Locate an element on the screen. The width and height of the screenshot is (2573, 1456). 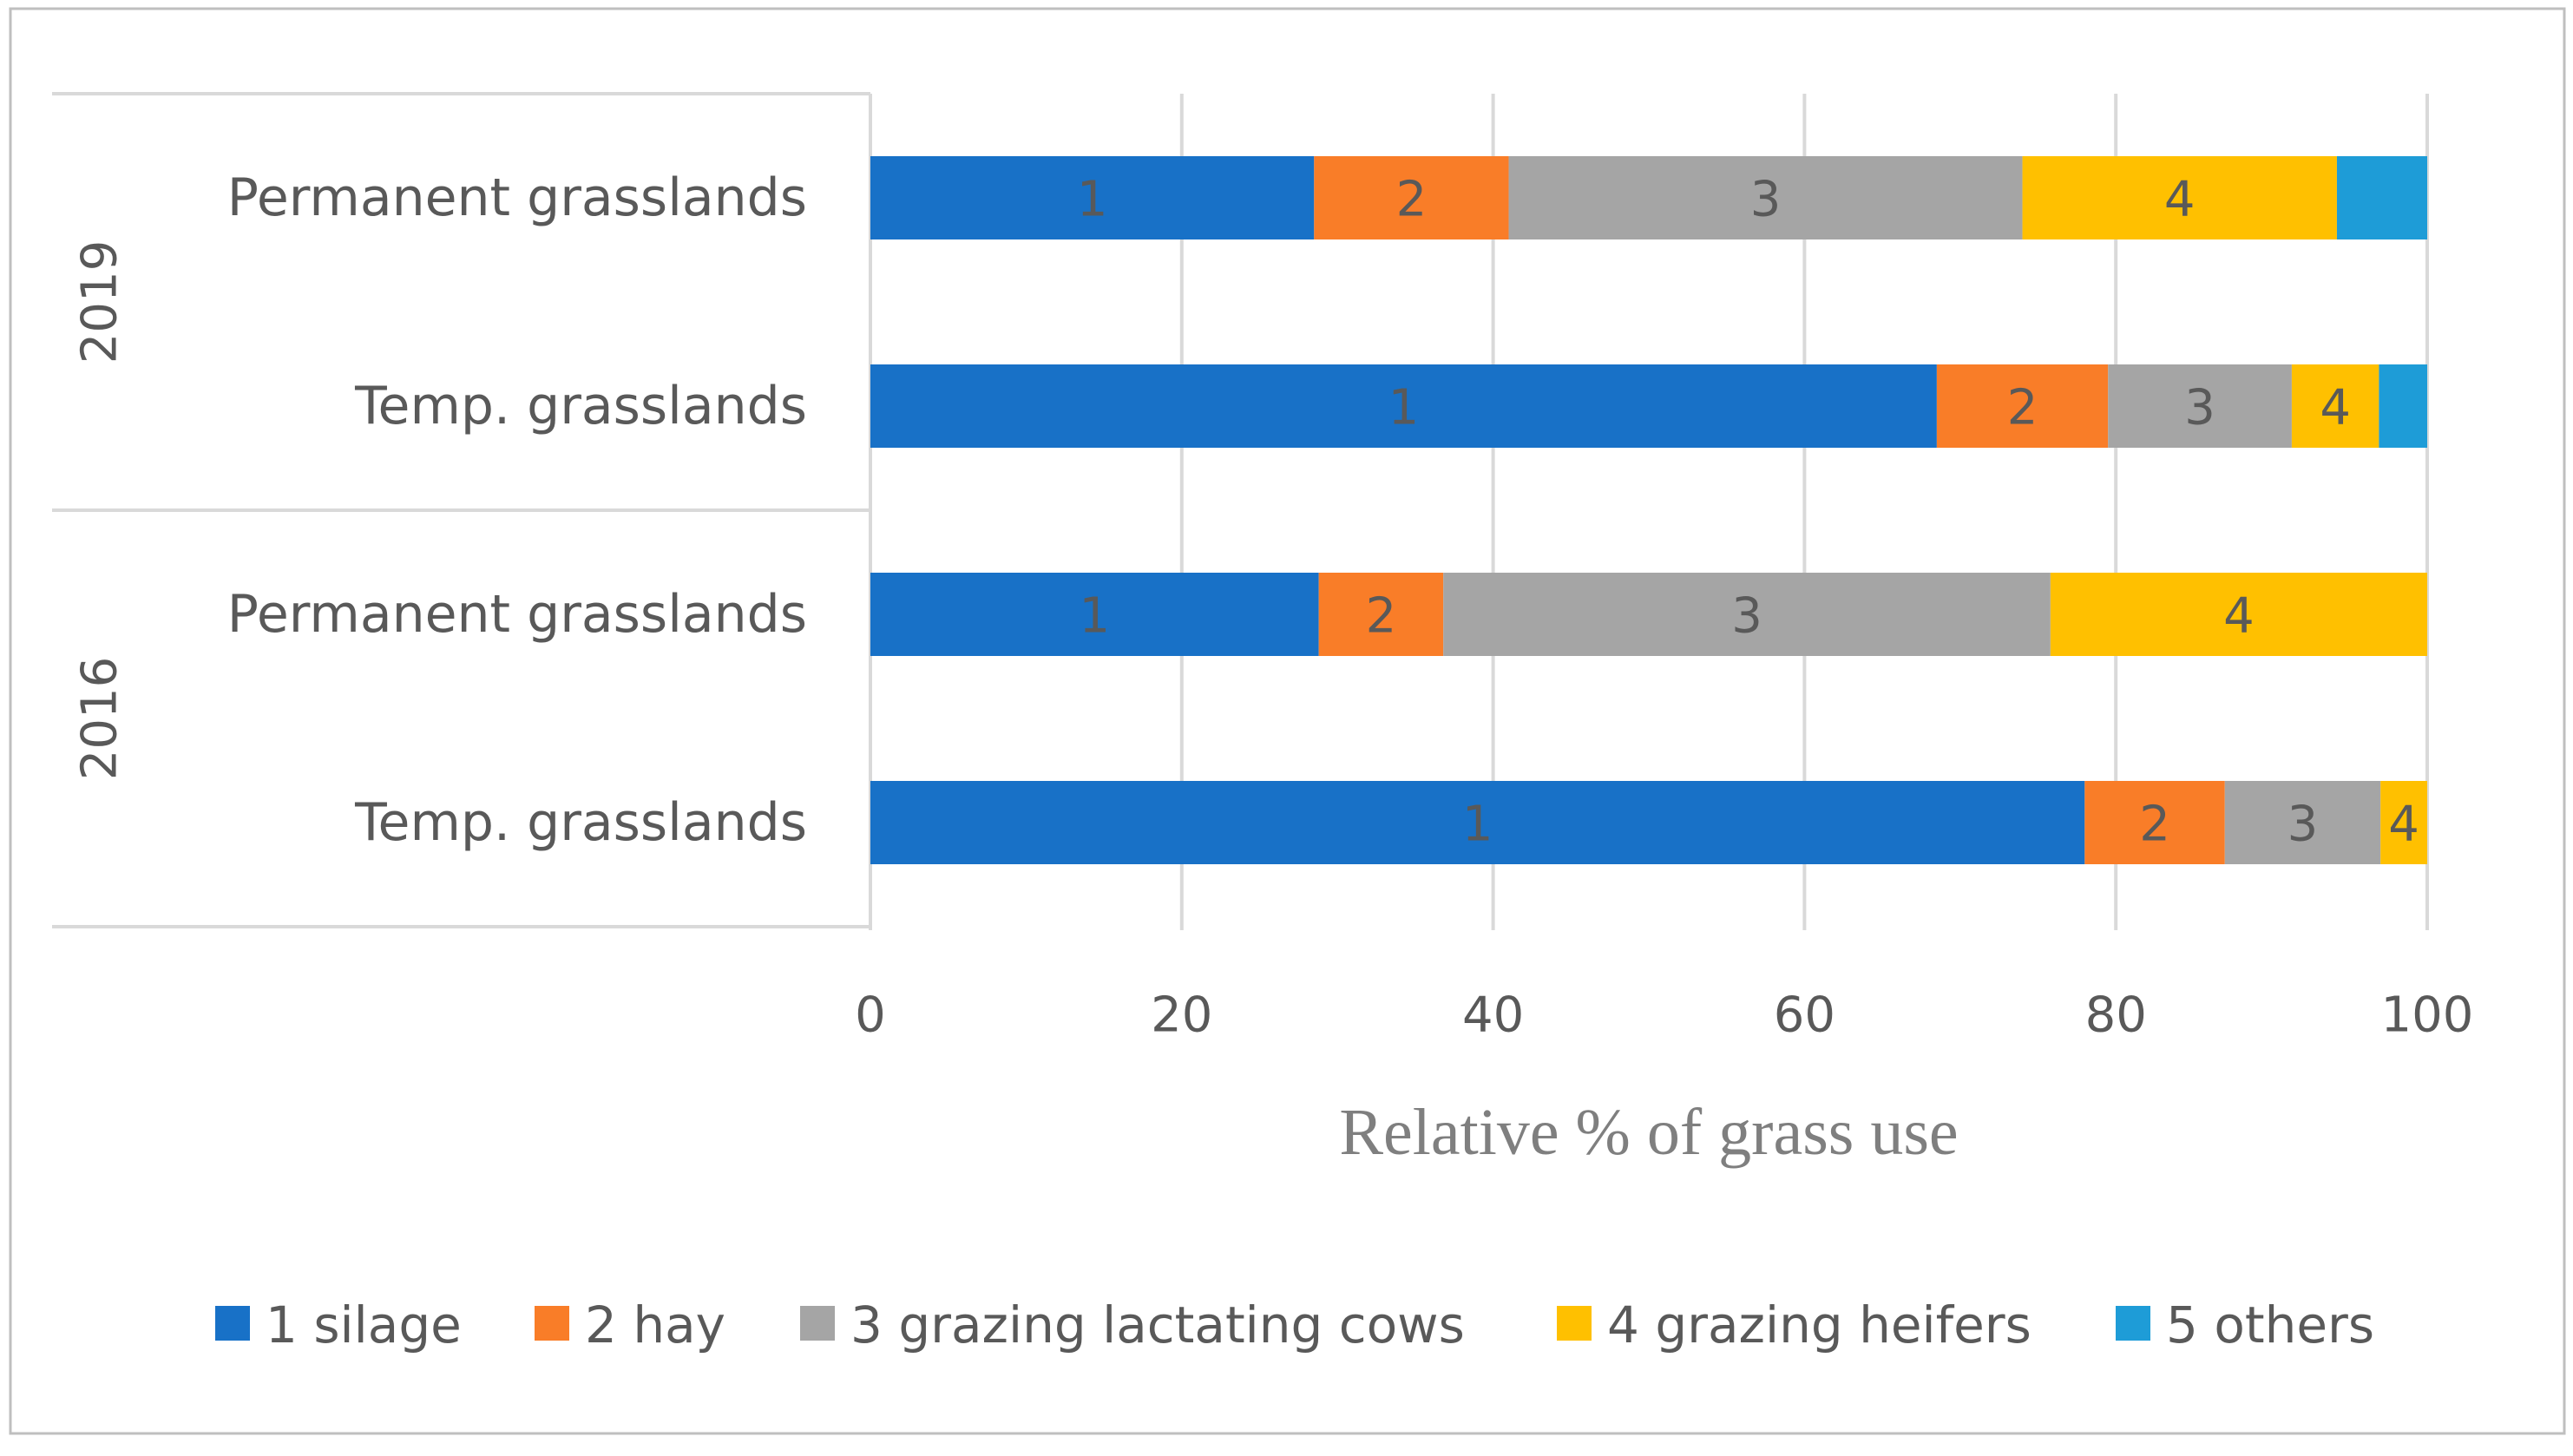
x-tick-label: 60 is located at coordinates (1804, 1015).